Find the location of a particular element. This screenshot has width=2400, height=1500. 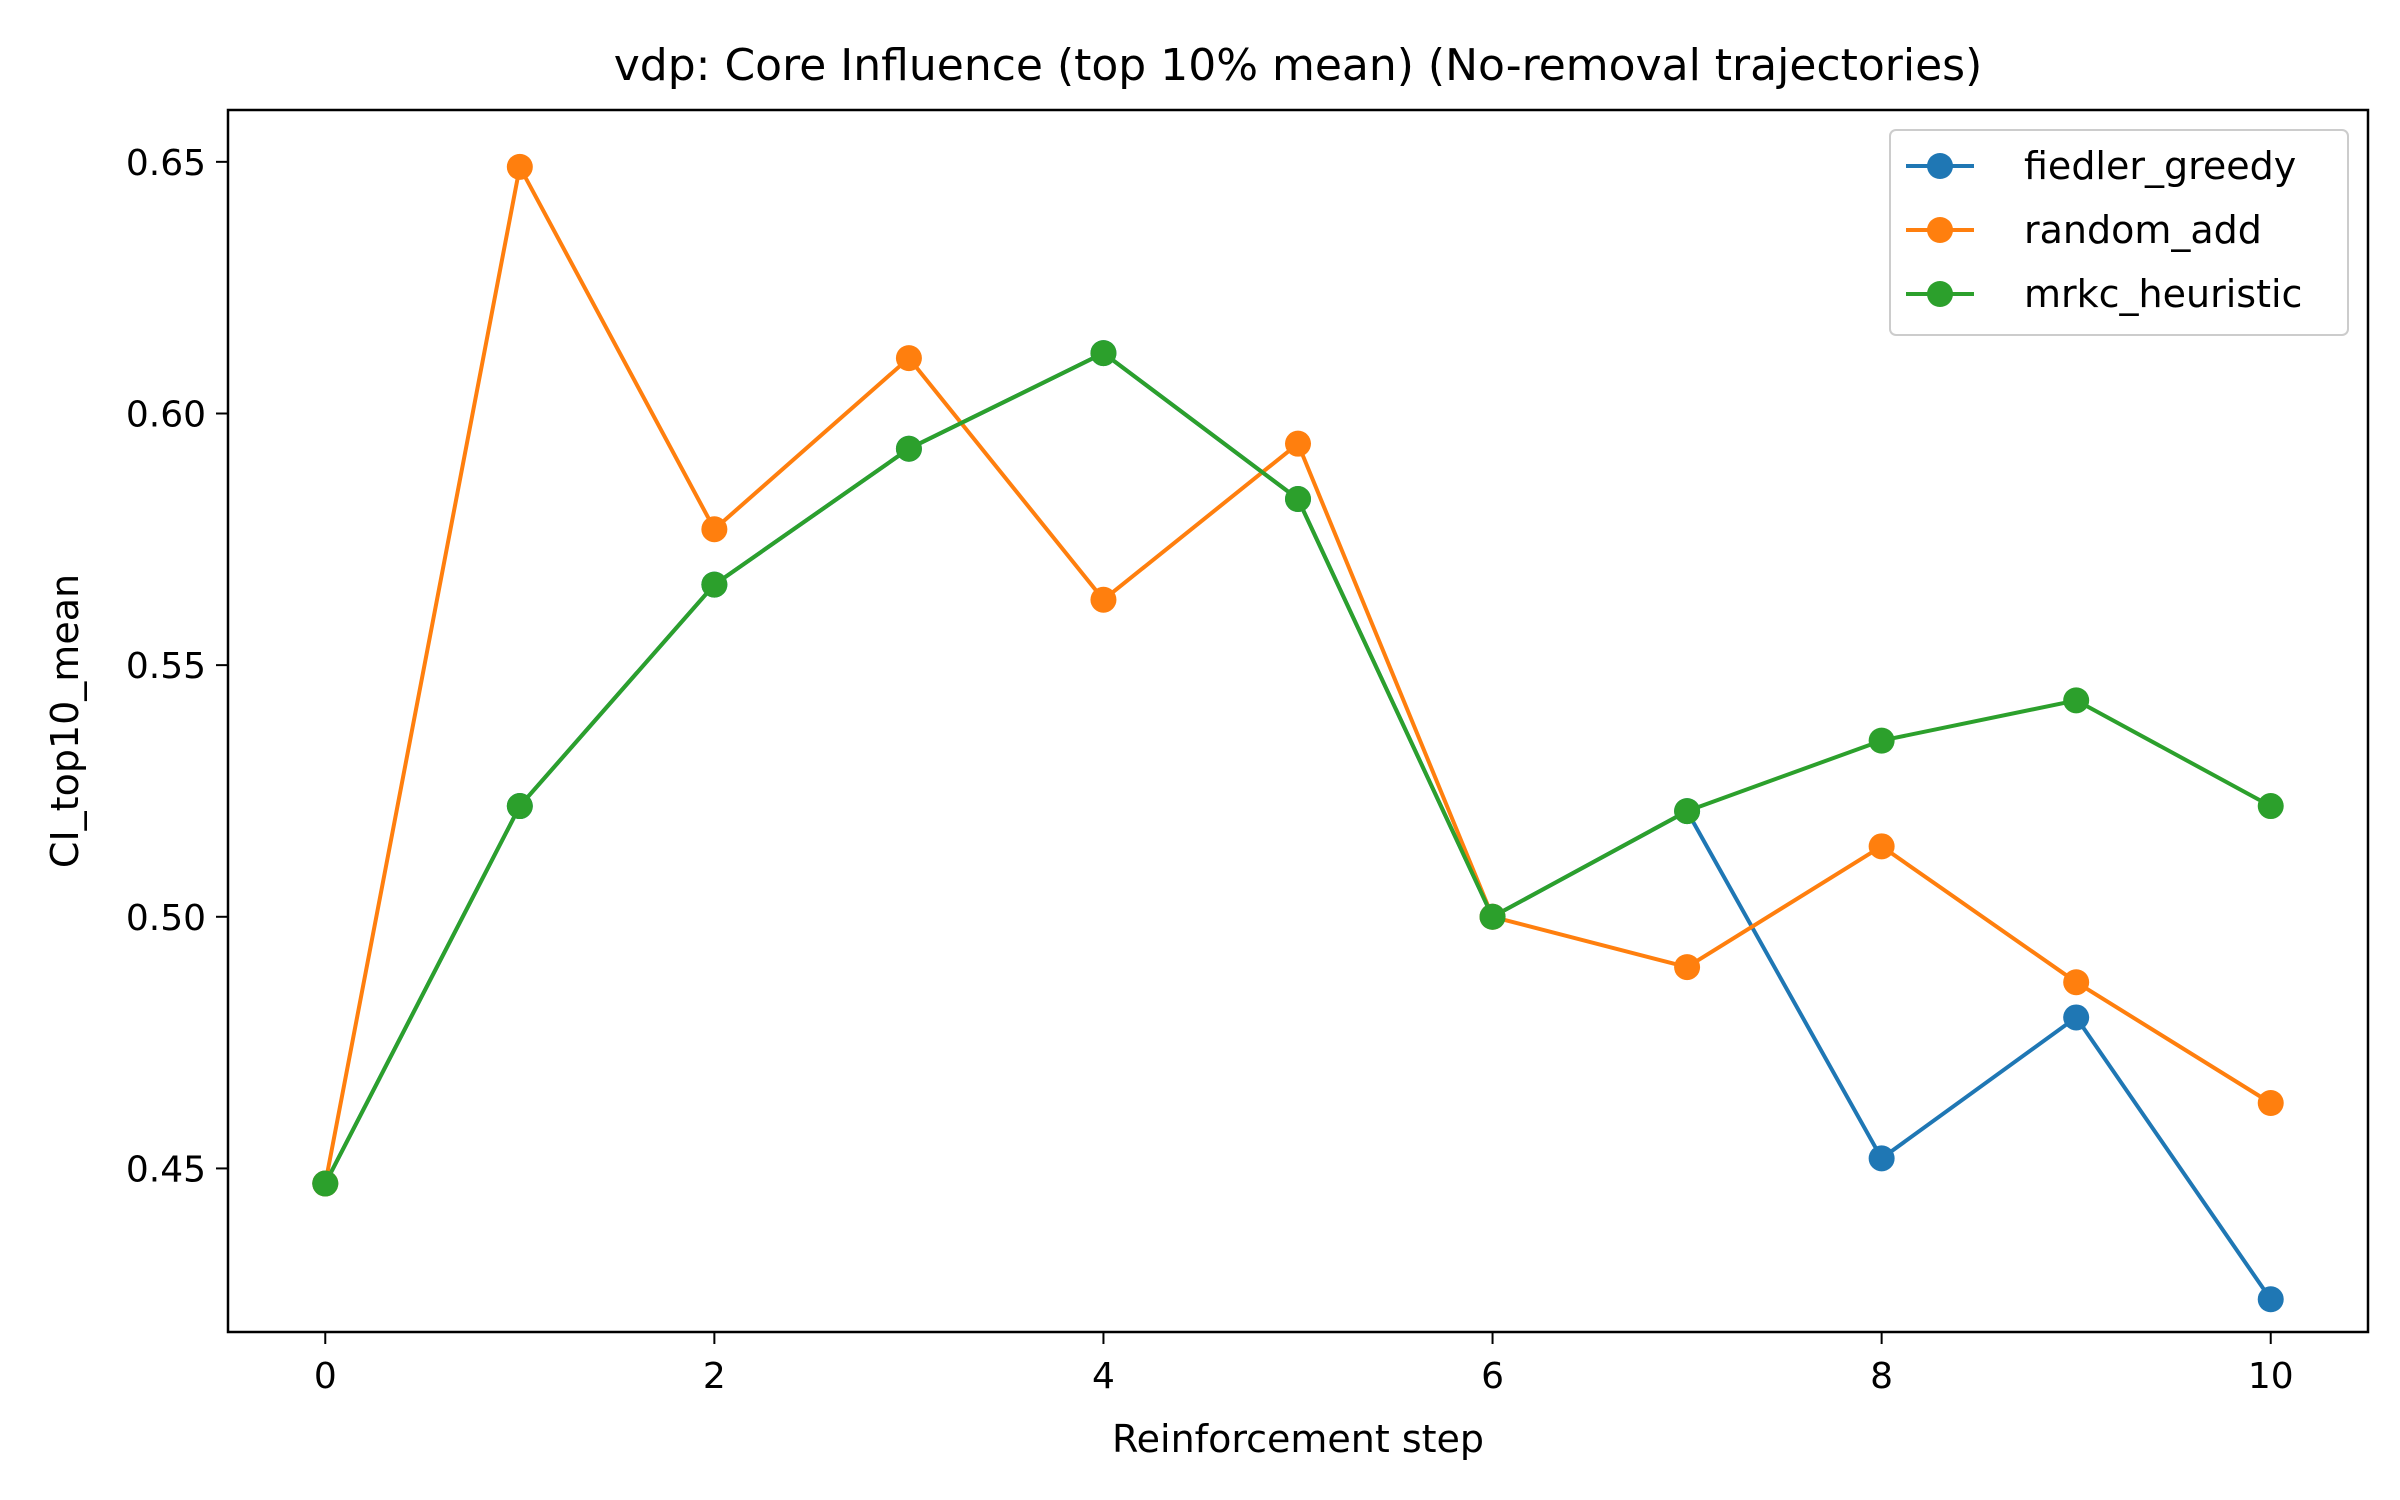

legend-label-mrkc-heuristic: mrkc_heuristic is located at coordinates (2163, 294).